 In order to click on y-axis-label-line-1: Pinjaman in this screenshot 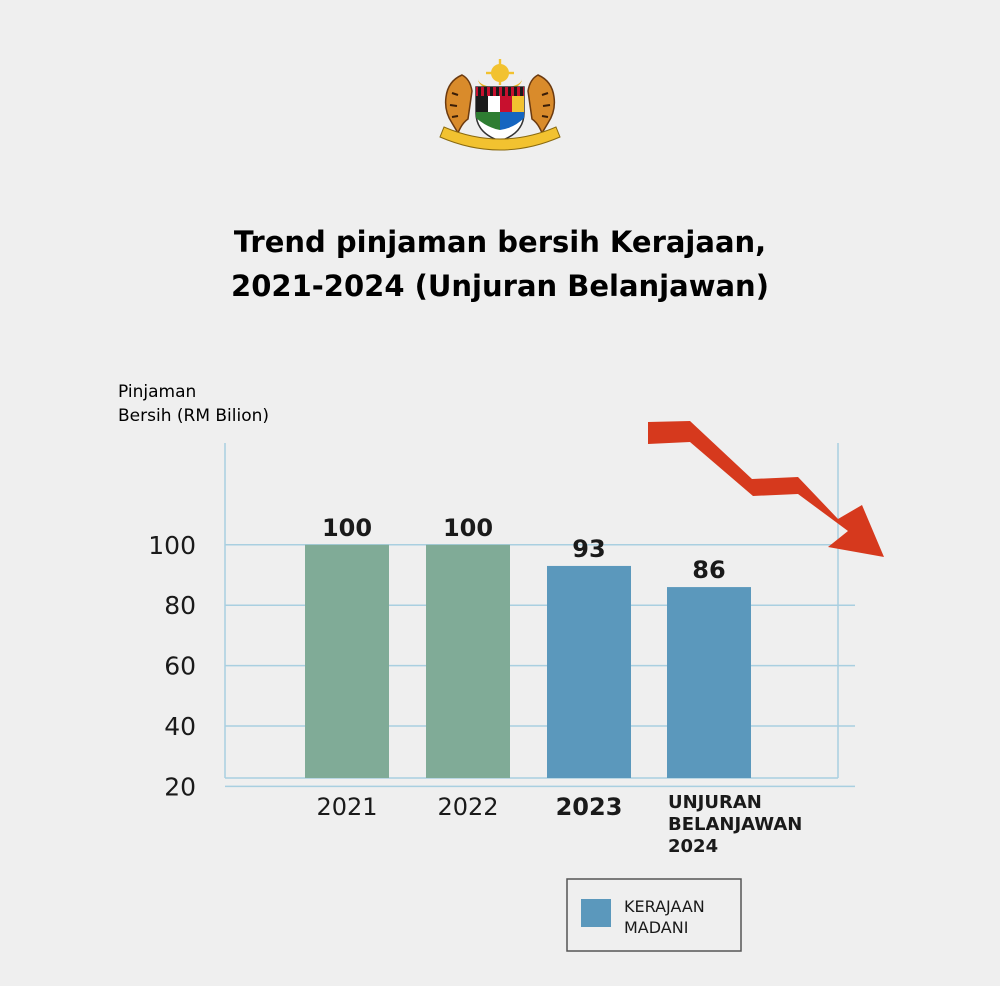, I will do `click(157, 392)`.